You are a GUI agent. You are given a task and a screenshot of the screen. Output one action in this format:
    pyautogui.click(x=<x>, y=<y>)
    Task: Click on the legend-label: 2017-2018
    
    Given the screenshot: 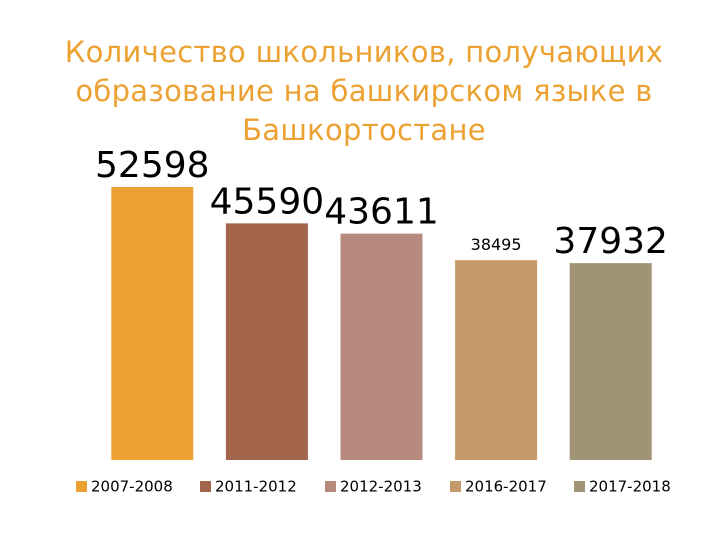 What is the action you would take?
    pyautogui.click(x=630, y=487)
    